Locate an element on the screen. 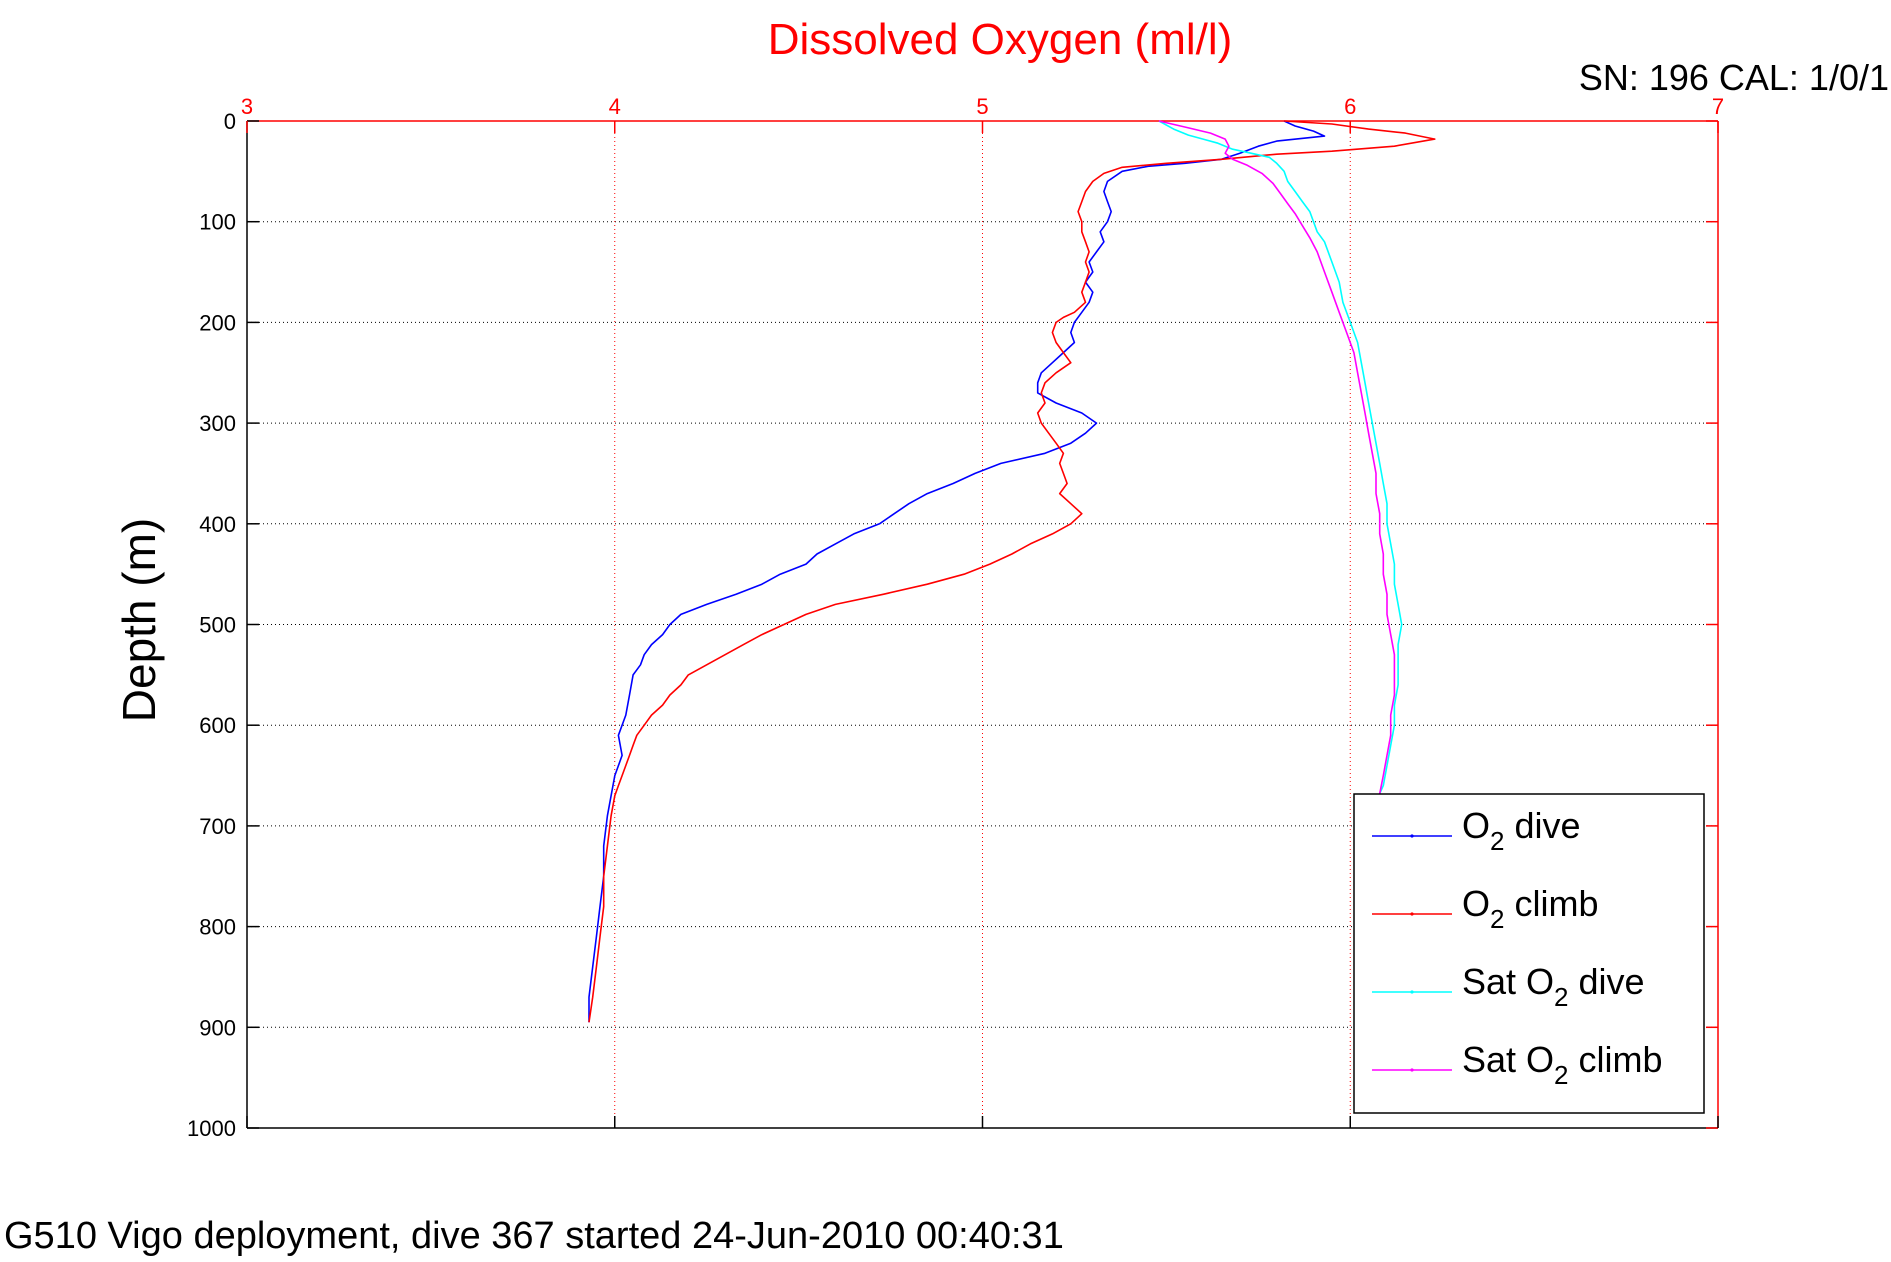  cal-label: SN: 196 CAL: 1/0/1 is located at coordinates (1734, 77).